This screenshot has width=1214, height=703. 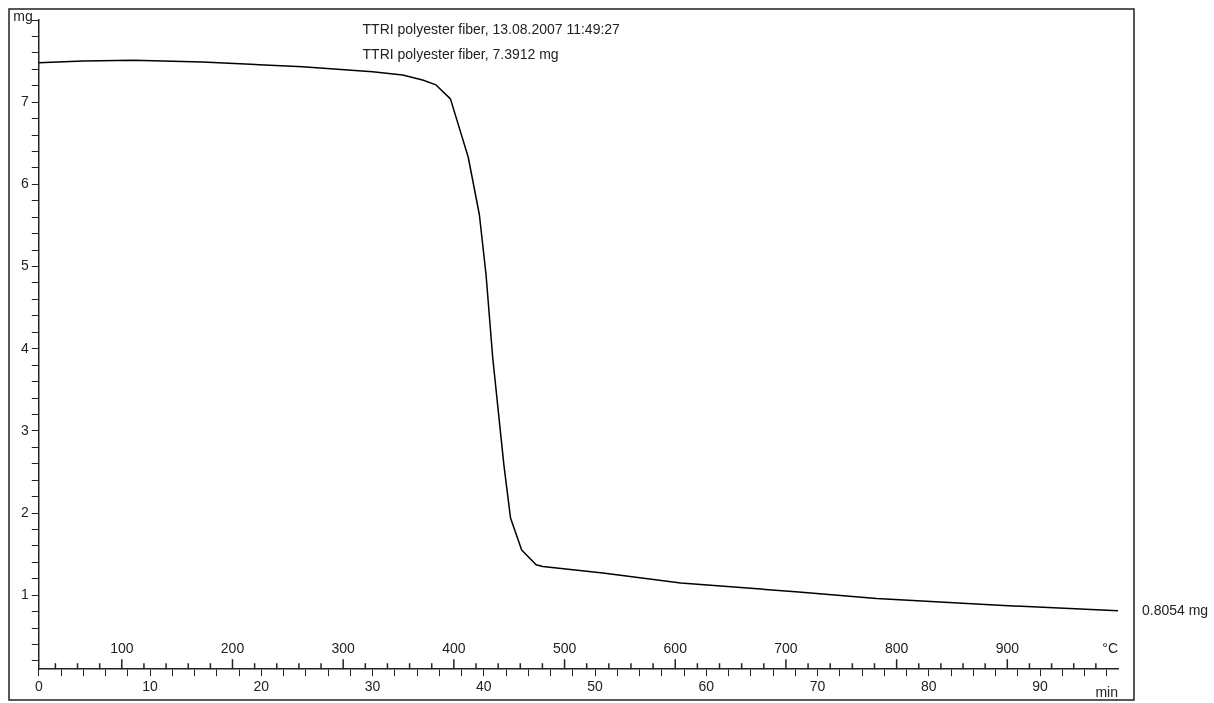 I want to click on x2-tick-label: 200, so click(x=232, y=648).